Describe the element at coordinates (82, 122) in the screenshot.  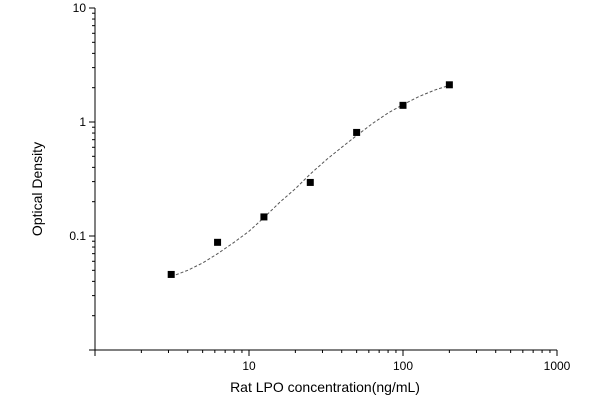
I see `y-tick-label: 1` at that location.